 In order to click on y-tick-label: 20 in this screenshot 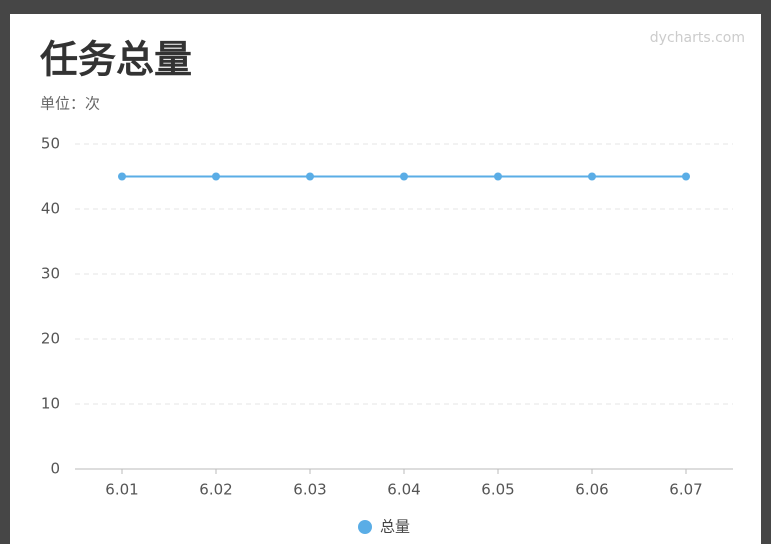, I will do `click(50, 339)`.